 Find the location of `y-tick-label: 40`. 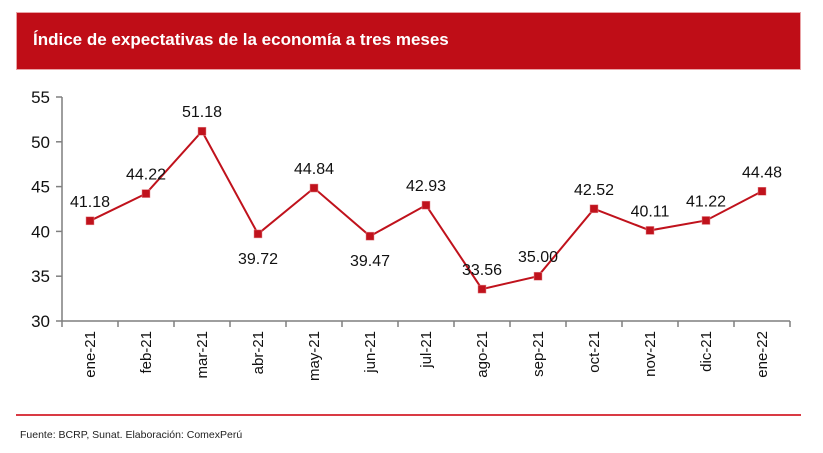

y-tick-label: 40 is located at coordinates (40, 231).